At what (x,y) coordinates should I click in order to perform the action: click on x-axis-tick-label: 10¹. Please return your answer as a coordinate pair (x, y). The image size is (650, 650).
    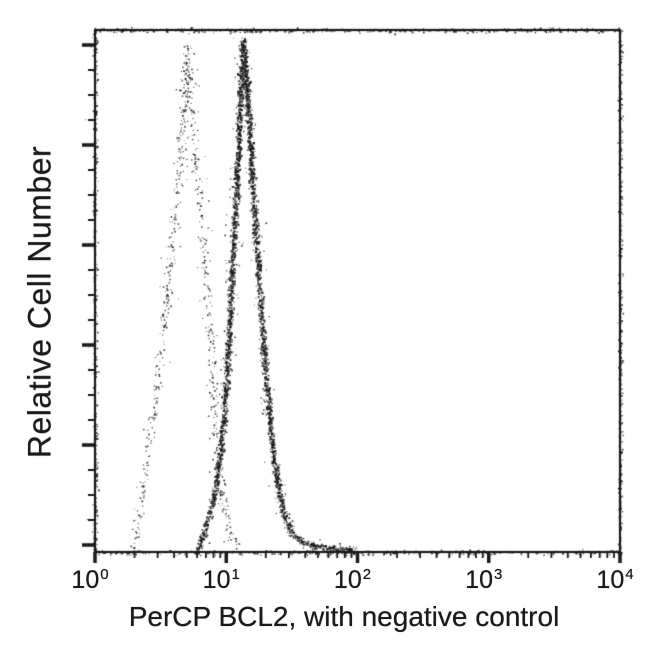
    Looking at the image, I should click on (221, 580).